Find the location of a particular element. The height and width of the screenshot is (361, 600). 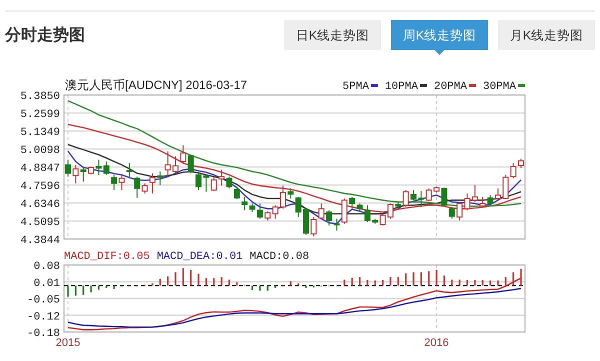

legend-label: 30PMA is located at coordinates (499, 87).